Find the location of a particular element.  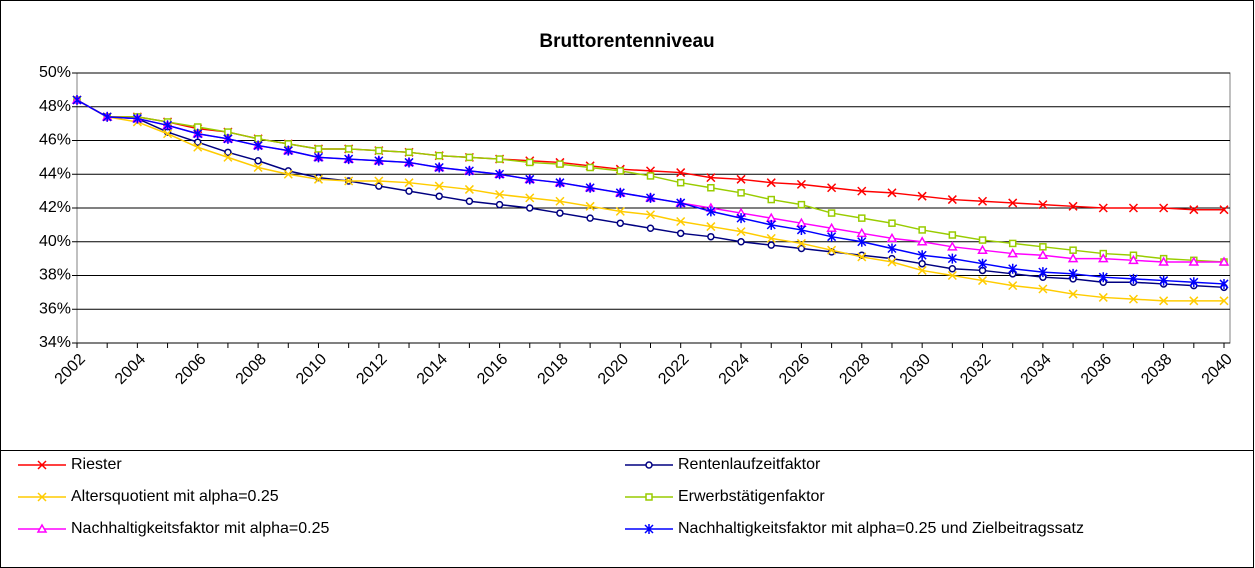

y-tick-label: 46% is located at coordinates (55, 140).